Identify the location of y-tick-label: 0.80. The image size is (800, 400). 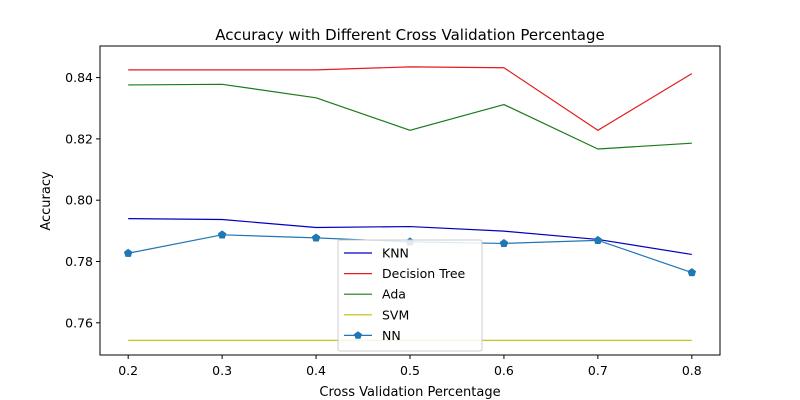
(79, 200).